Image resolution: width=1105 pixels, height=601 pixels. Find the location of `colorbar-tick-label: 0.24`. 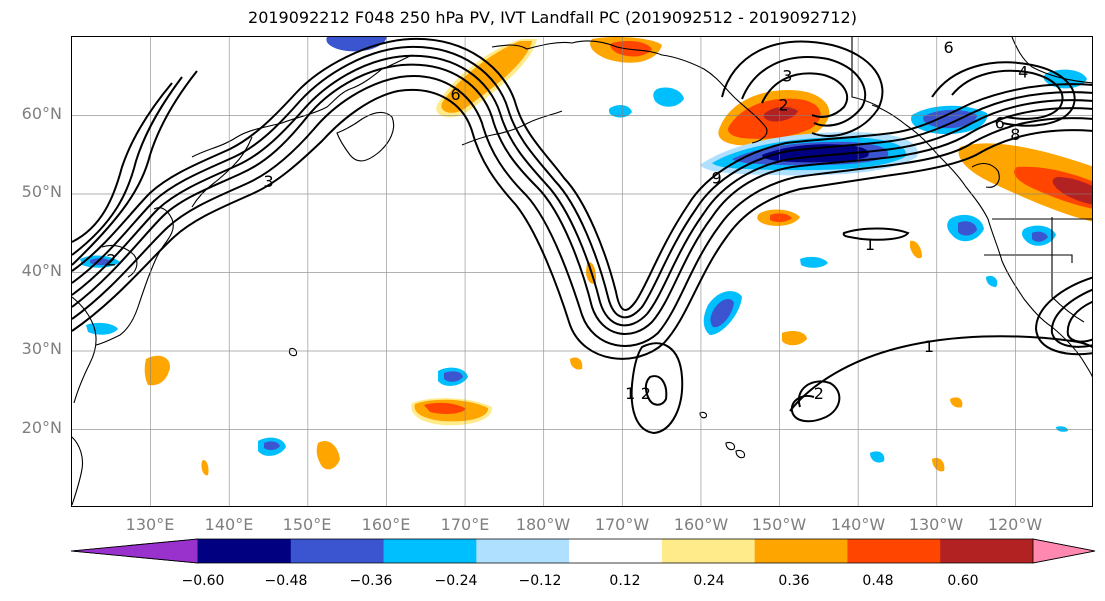

colorbar-tick-label: 0.24 is located at coordinates (709, 581).